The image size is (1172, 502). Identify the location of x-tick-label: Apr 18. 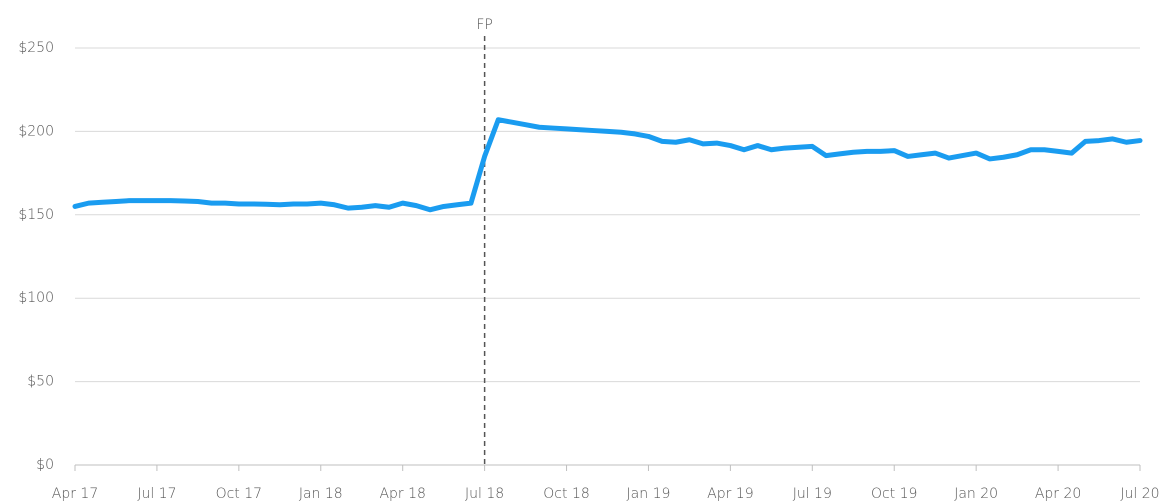
(402, 494).